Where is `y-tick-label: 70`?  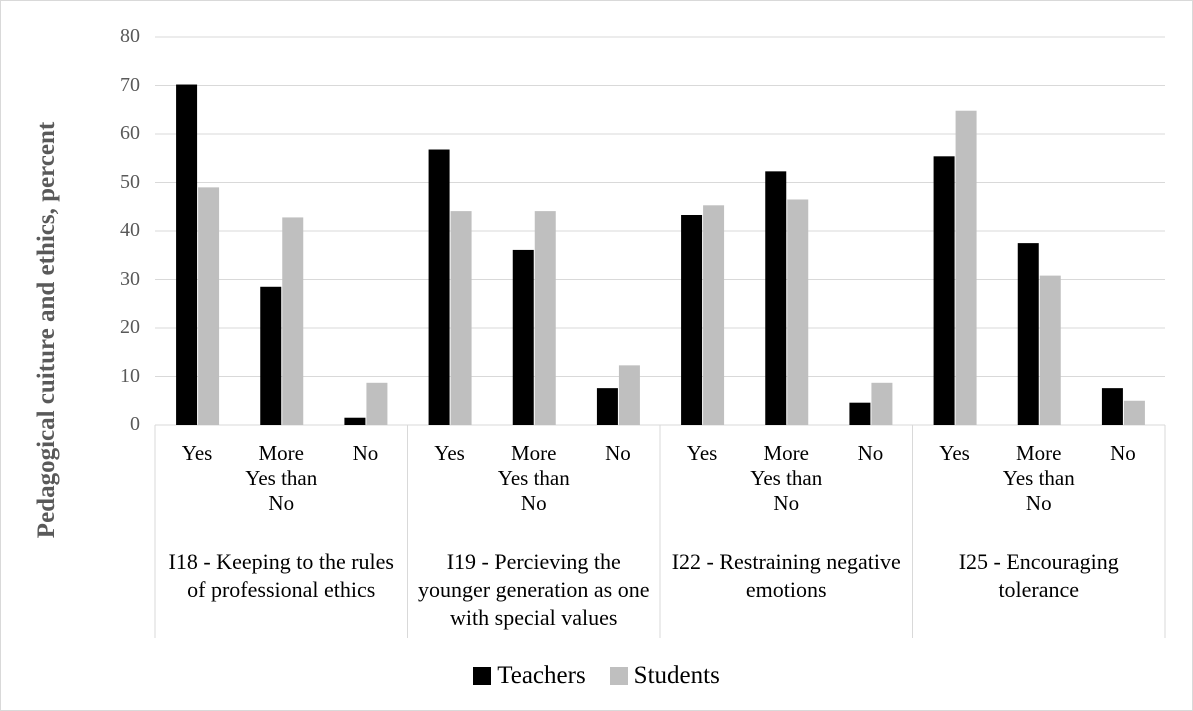
y-tick-label: 70 is located at coordinates (130, 84).